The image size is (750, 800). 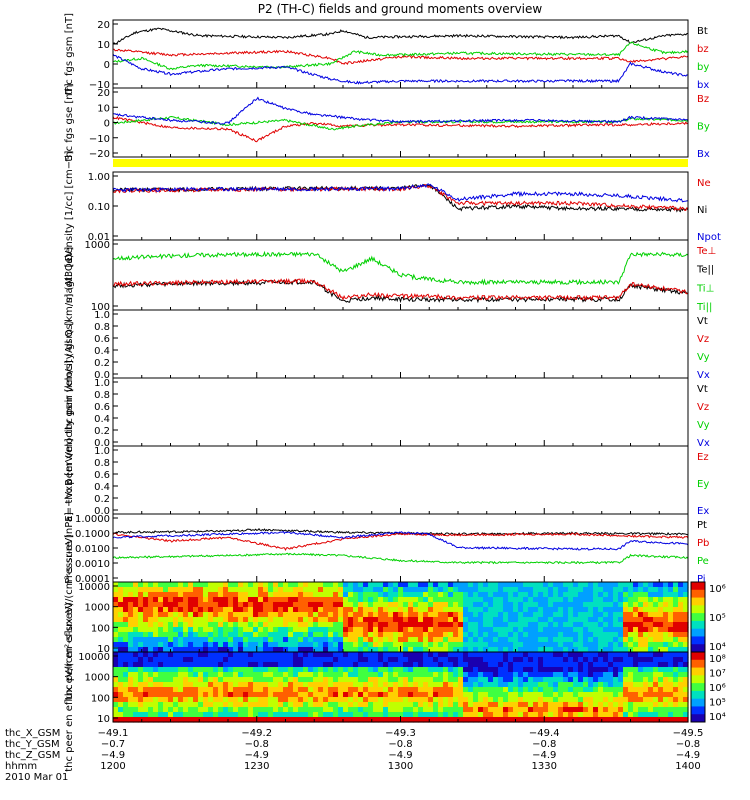 What do you see at coordinates (401, 56) in the screenshot?
I see `series-line-bz` at bounding box center [401, 56].